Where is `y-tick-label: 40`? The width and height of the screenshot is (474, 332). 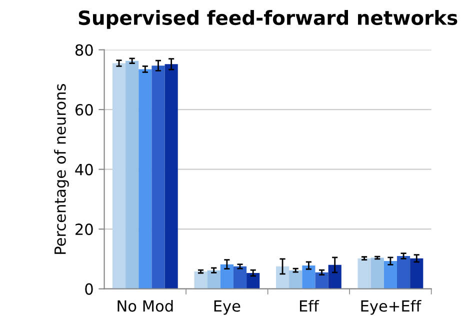
y-tick-label: 40 is located at coordinates (84, 170).